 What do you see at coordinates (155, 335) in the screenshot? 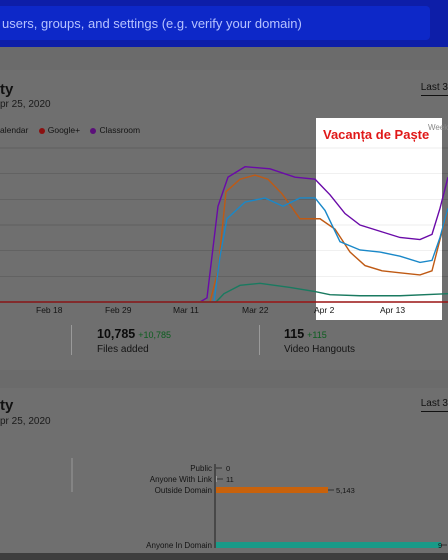
I see `files-added-delta: +10,785` at bounding box center [155, 335].